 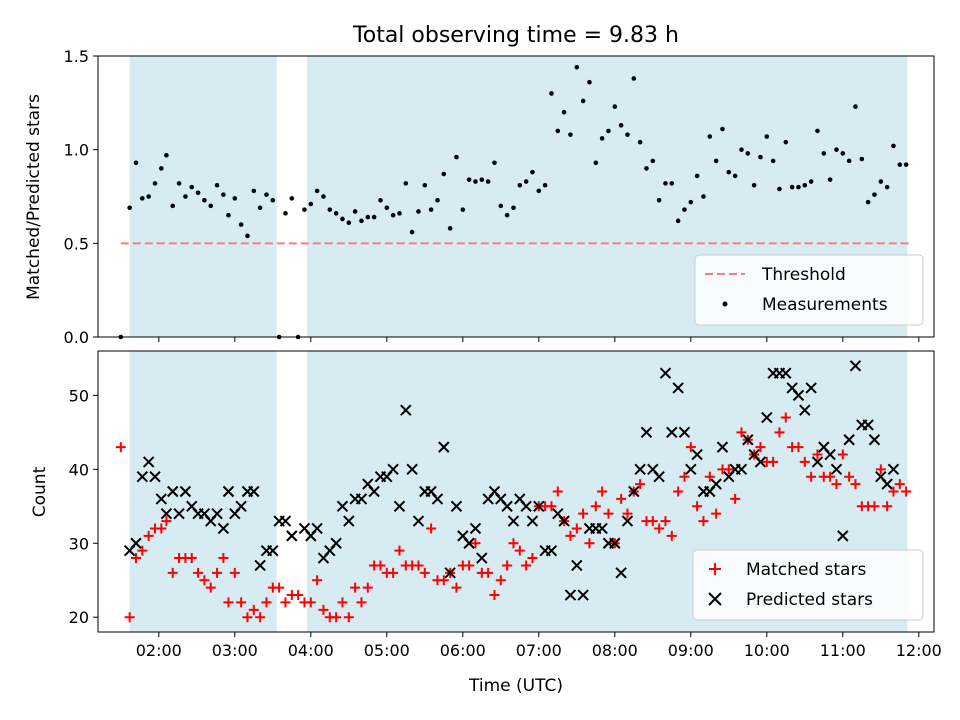 What do you see at coordinates (235, 650) in the screenshot?
I see `x-tick-label: 03:00` at bounding box center [235, 650].